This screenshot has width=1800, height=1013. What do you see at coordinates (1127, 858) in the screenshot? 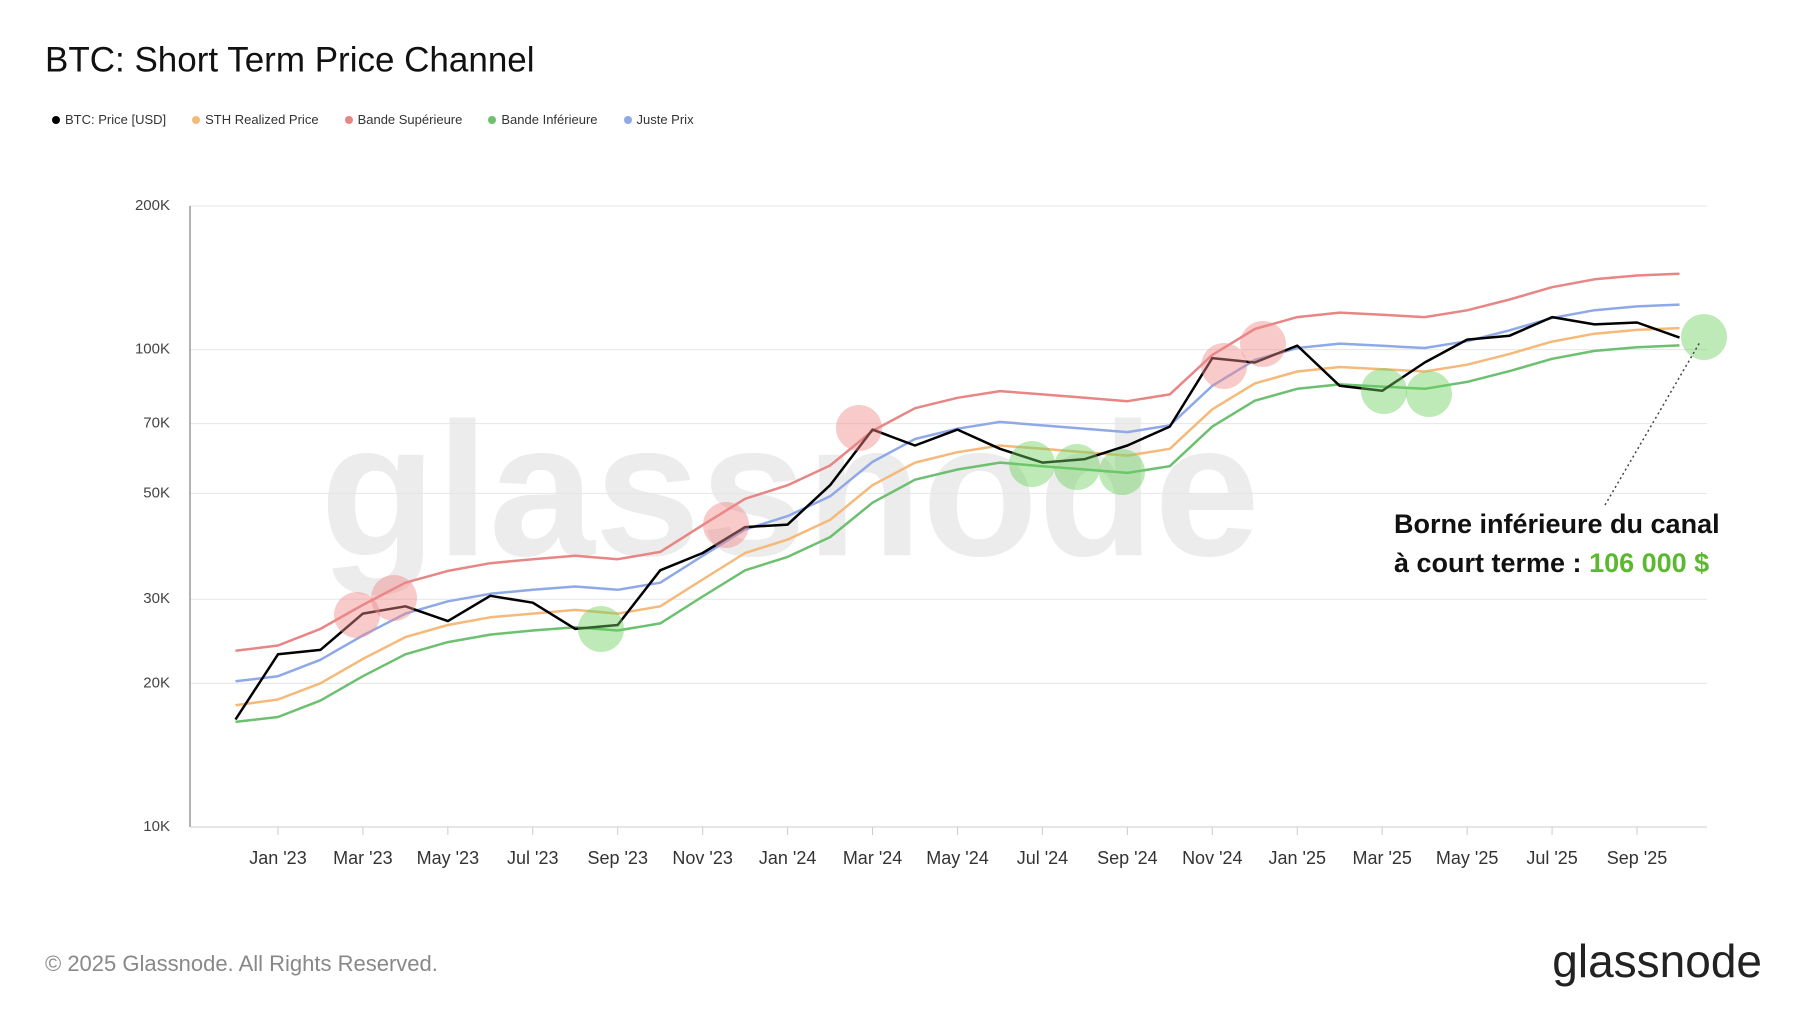
I see `x-tick-label: Sep '24` at bounding box center [1127, 858].